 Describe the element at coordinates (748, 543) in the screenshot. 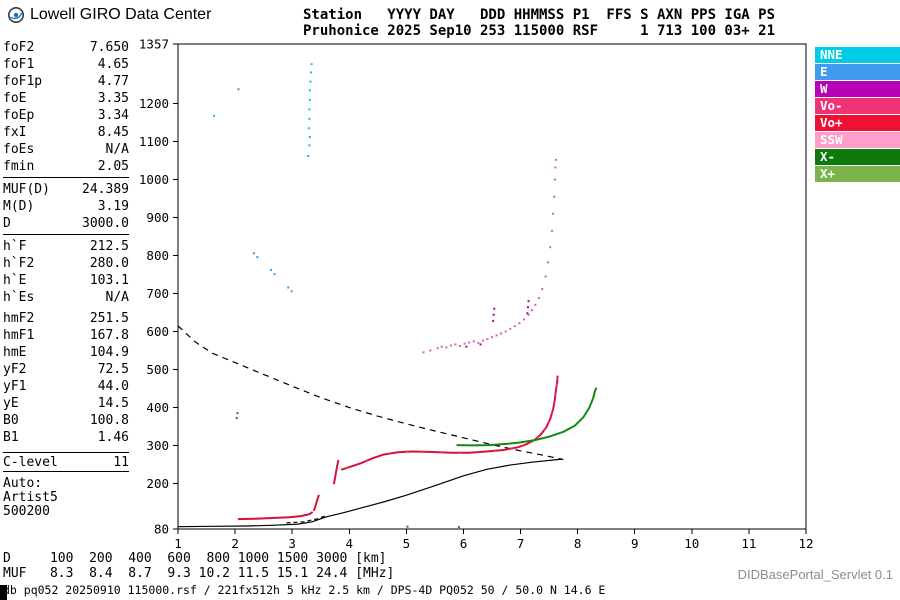

I see `x-tick-label: 11` at that location.